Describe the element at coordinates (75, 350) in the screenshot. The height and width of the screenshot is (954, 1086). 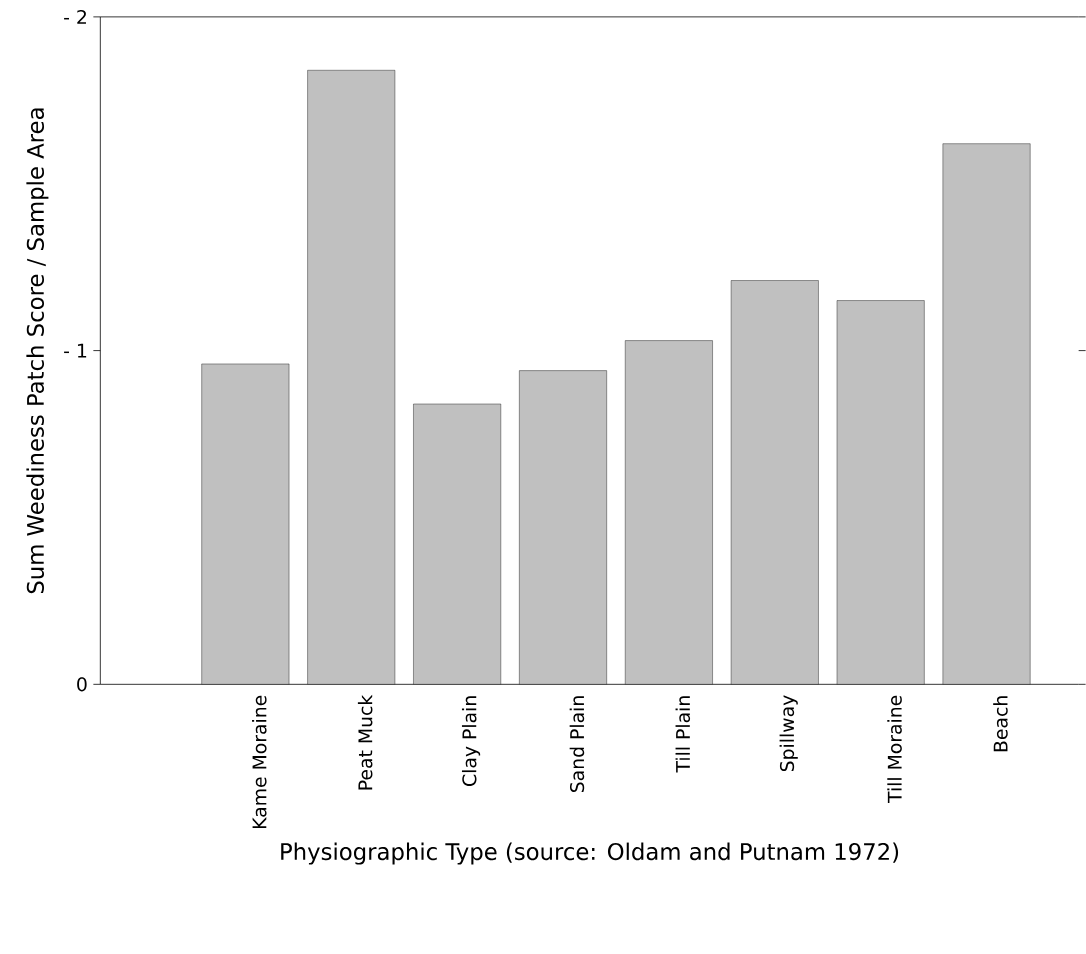
I see `y-tick-label: - 1` at that location.